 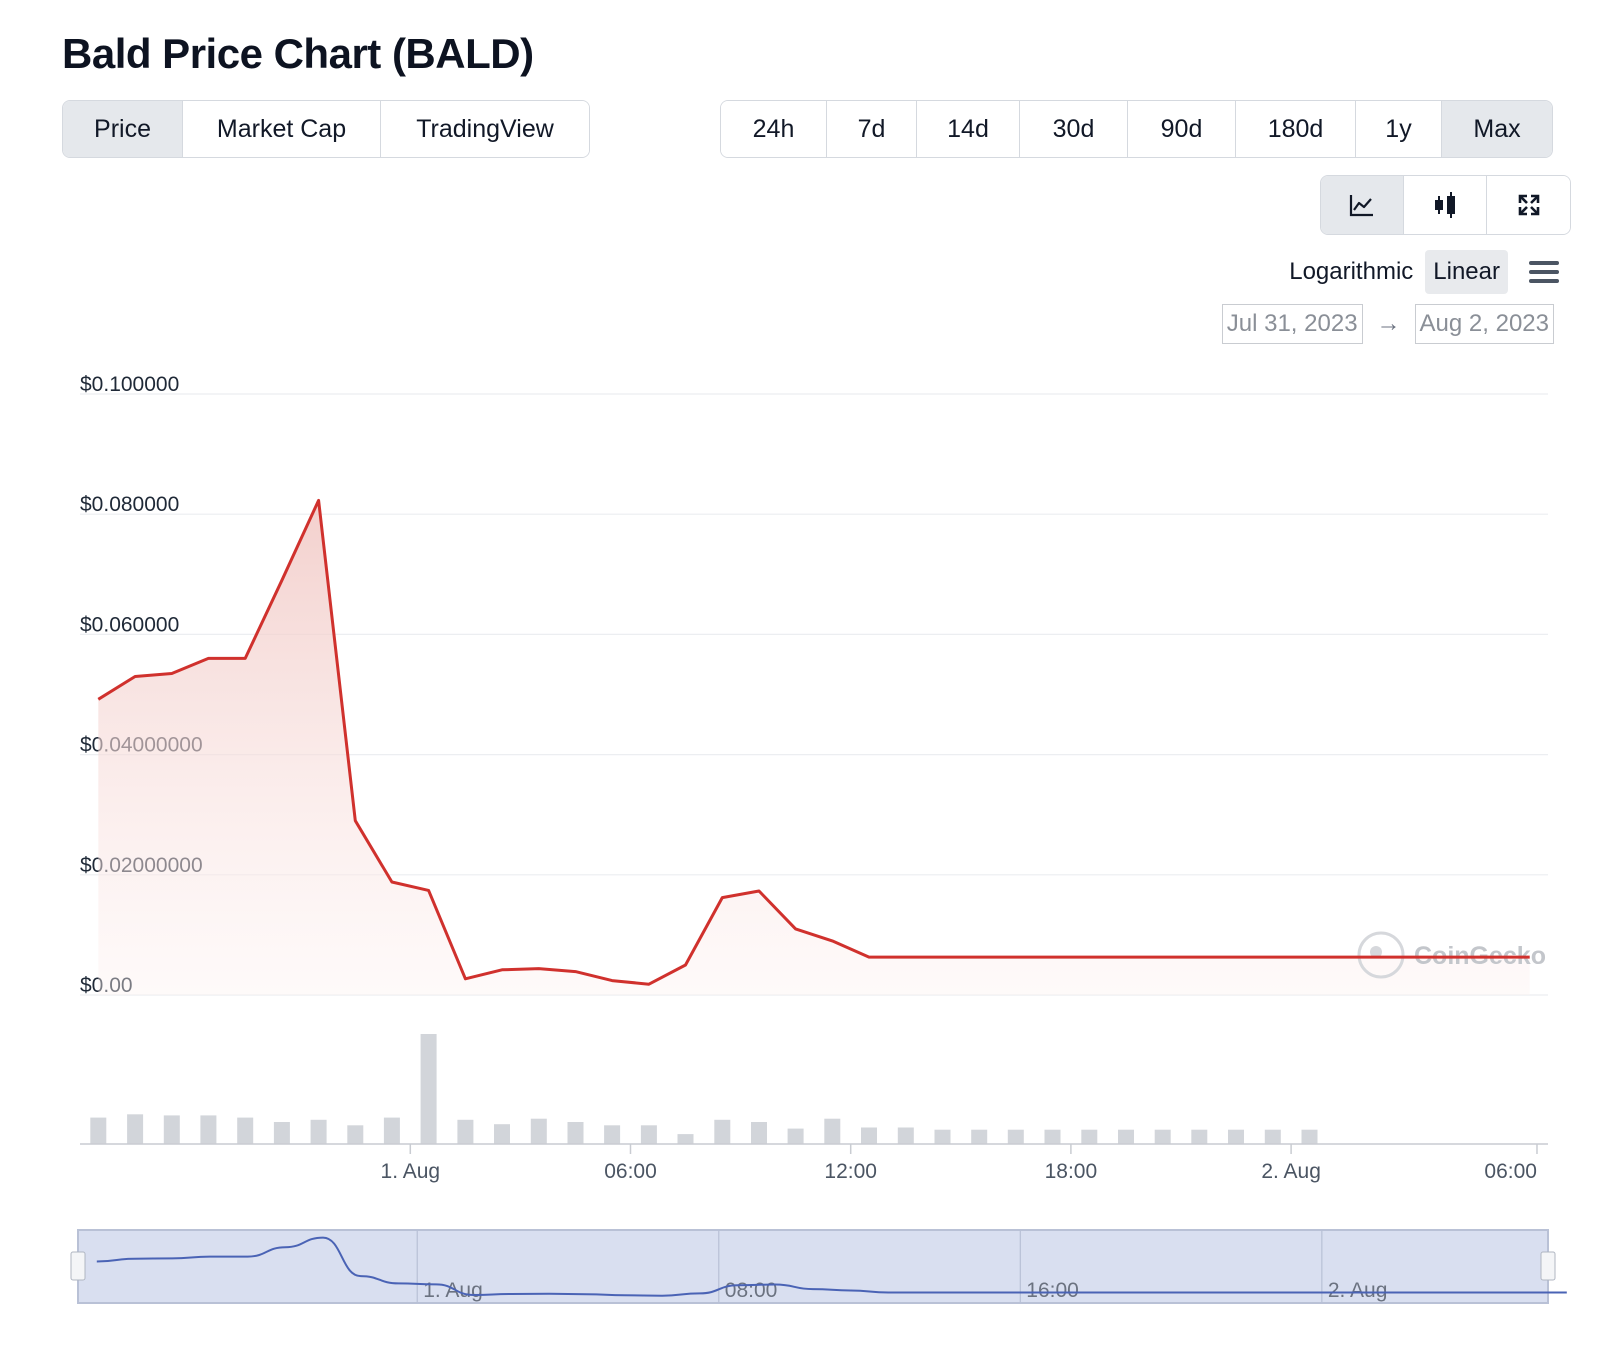 I want to click on date-to-input: Aug 2, 2023, so click(x=1484, y=324).